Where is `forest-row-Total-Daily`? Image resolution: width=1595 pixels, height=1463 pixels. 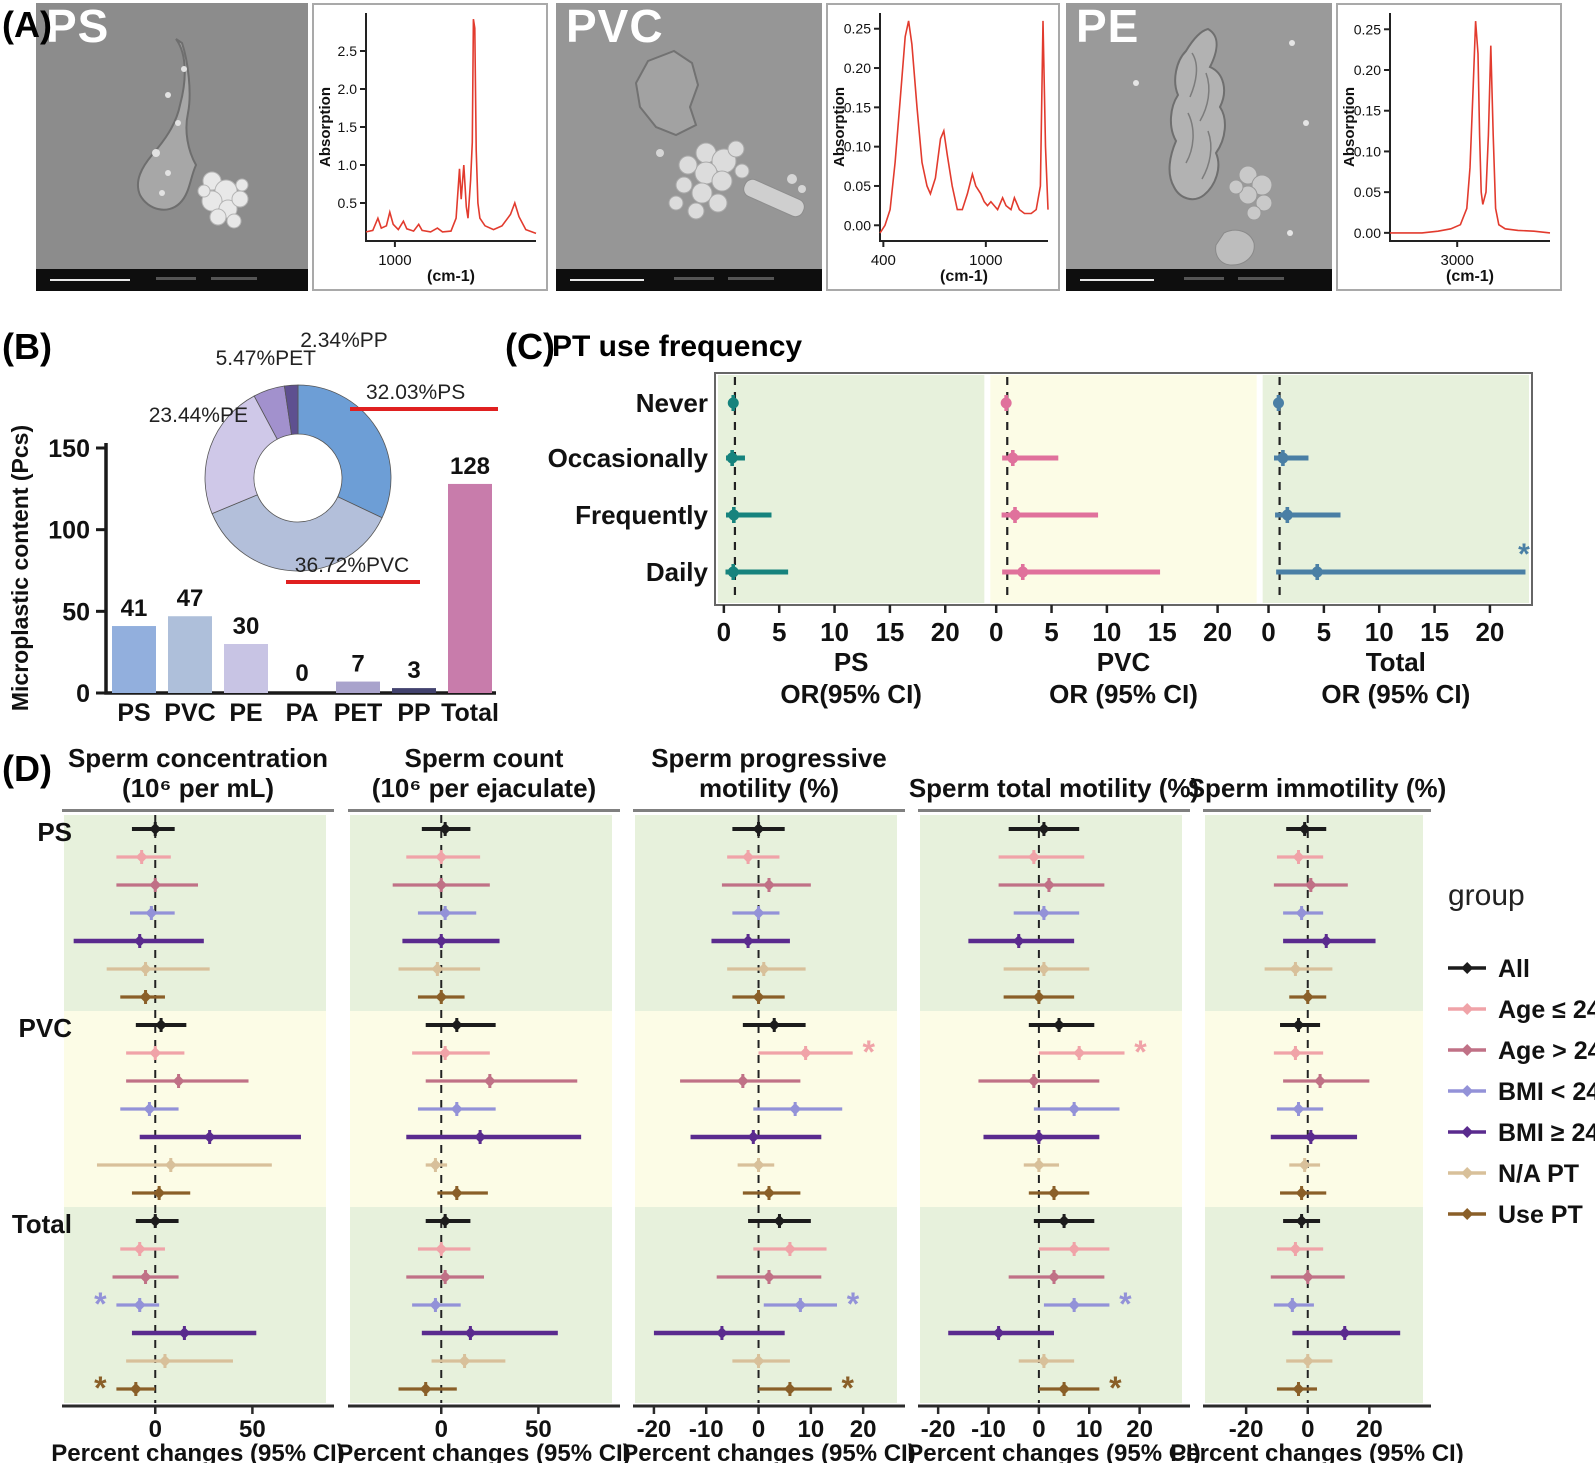 forest-row-Total-Daily is located at coordinates (1401, 572).